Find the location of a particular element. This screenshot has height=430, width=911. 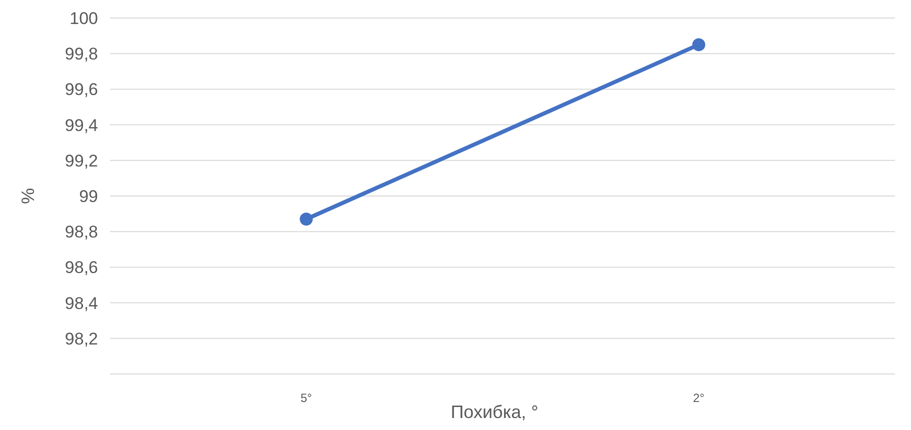

y-tick-label: 98,2 is located at coordinates (81, 338).